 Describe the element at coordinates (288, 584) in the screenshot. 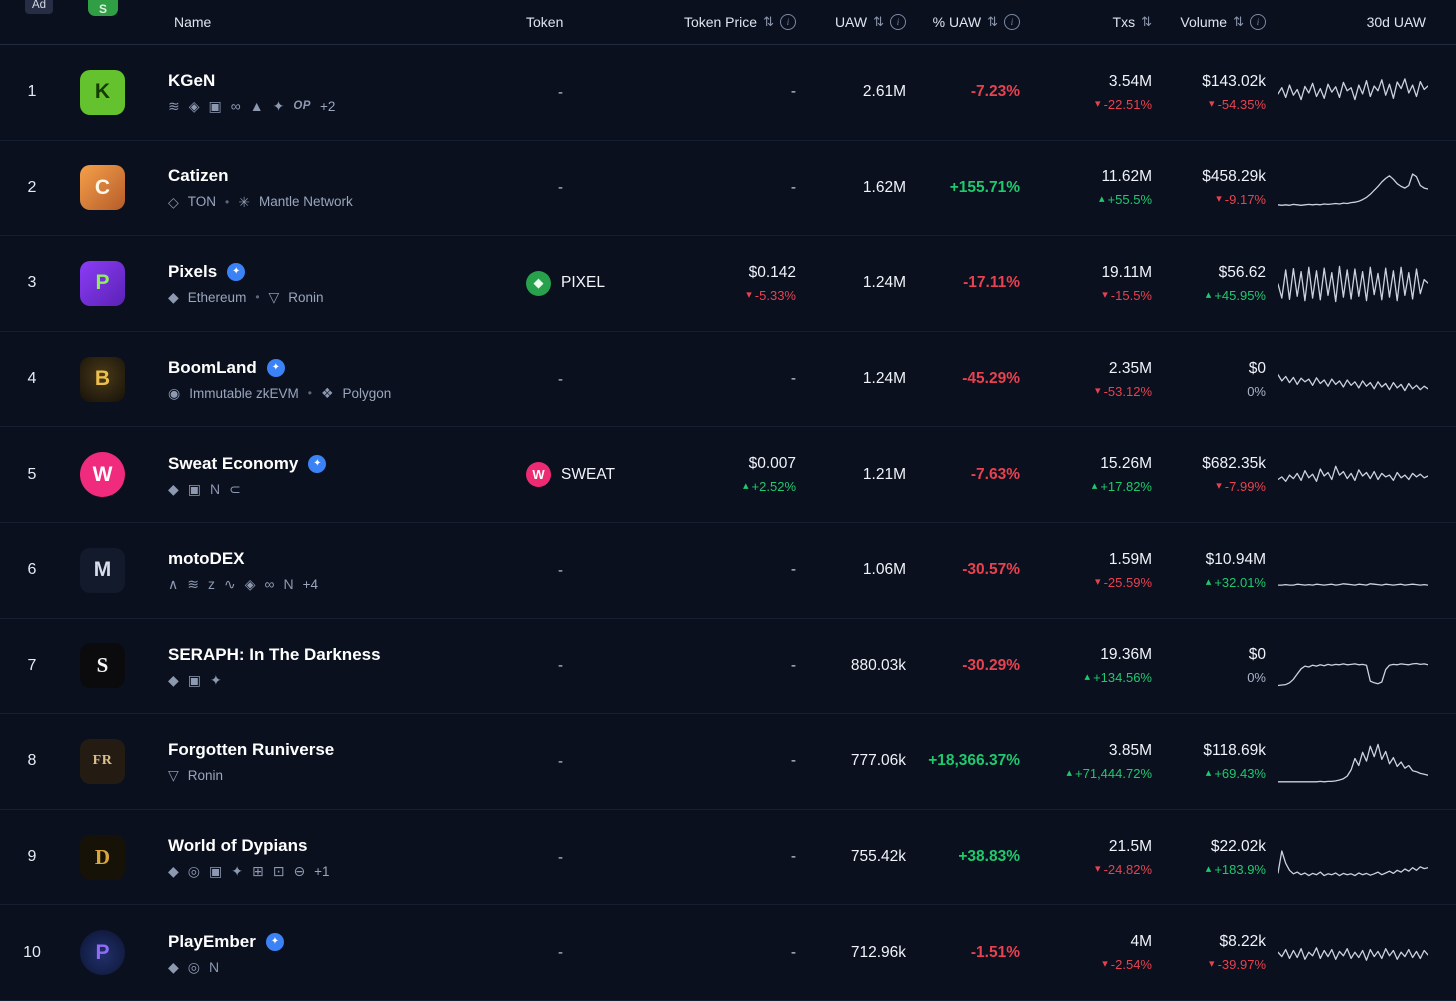

I see `near-icon: N` at that location.